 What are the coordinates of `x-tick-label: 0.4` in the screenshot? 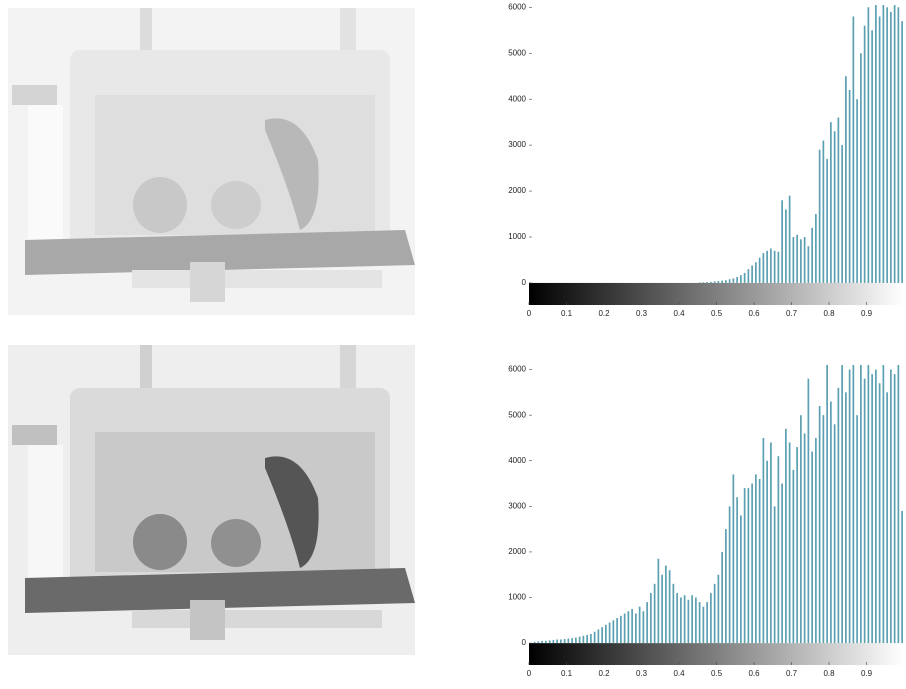 It's located at (679, 673).